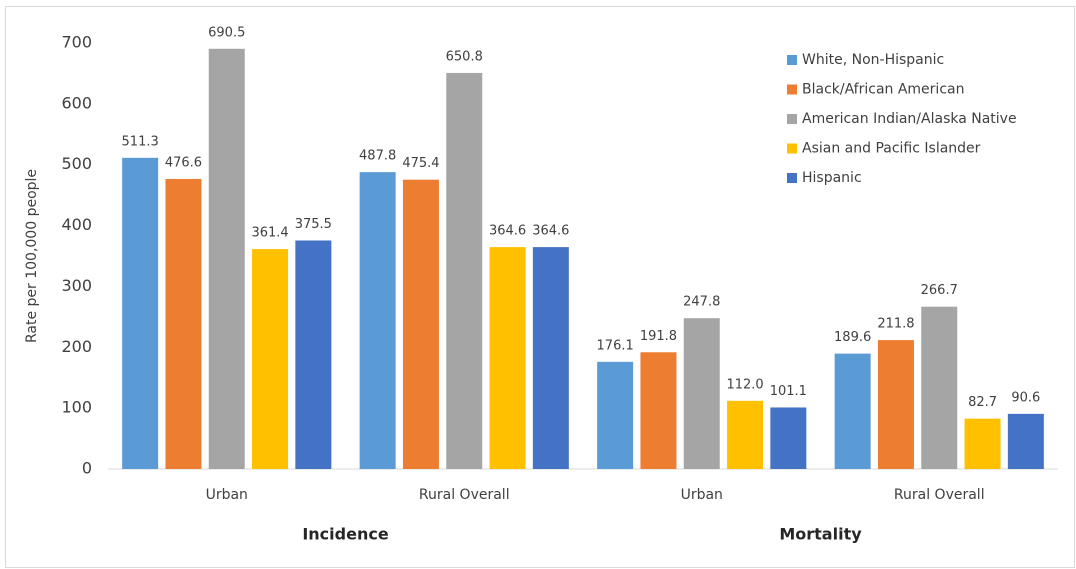 This screenshot has height=569, width=1076. Describe the element at coordinates (226, 32) in the screenshot. I see `value-label: 690.5` at that location.